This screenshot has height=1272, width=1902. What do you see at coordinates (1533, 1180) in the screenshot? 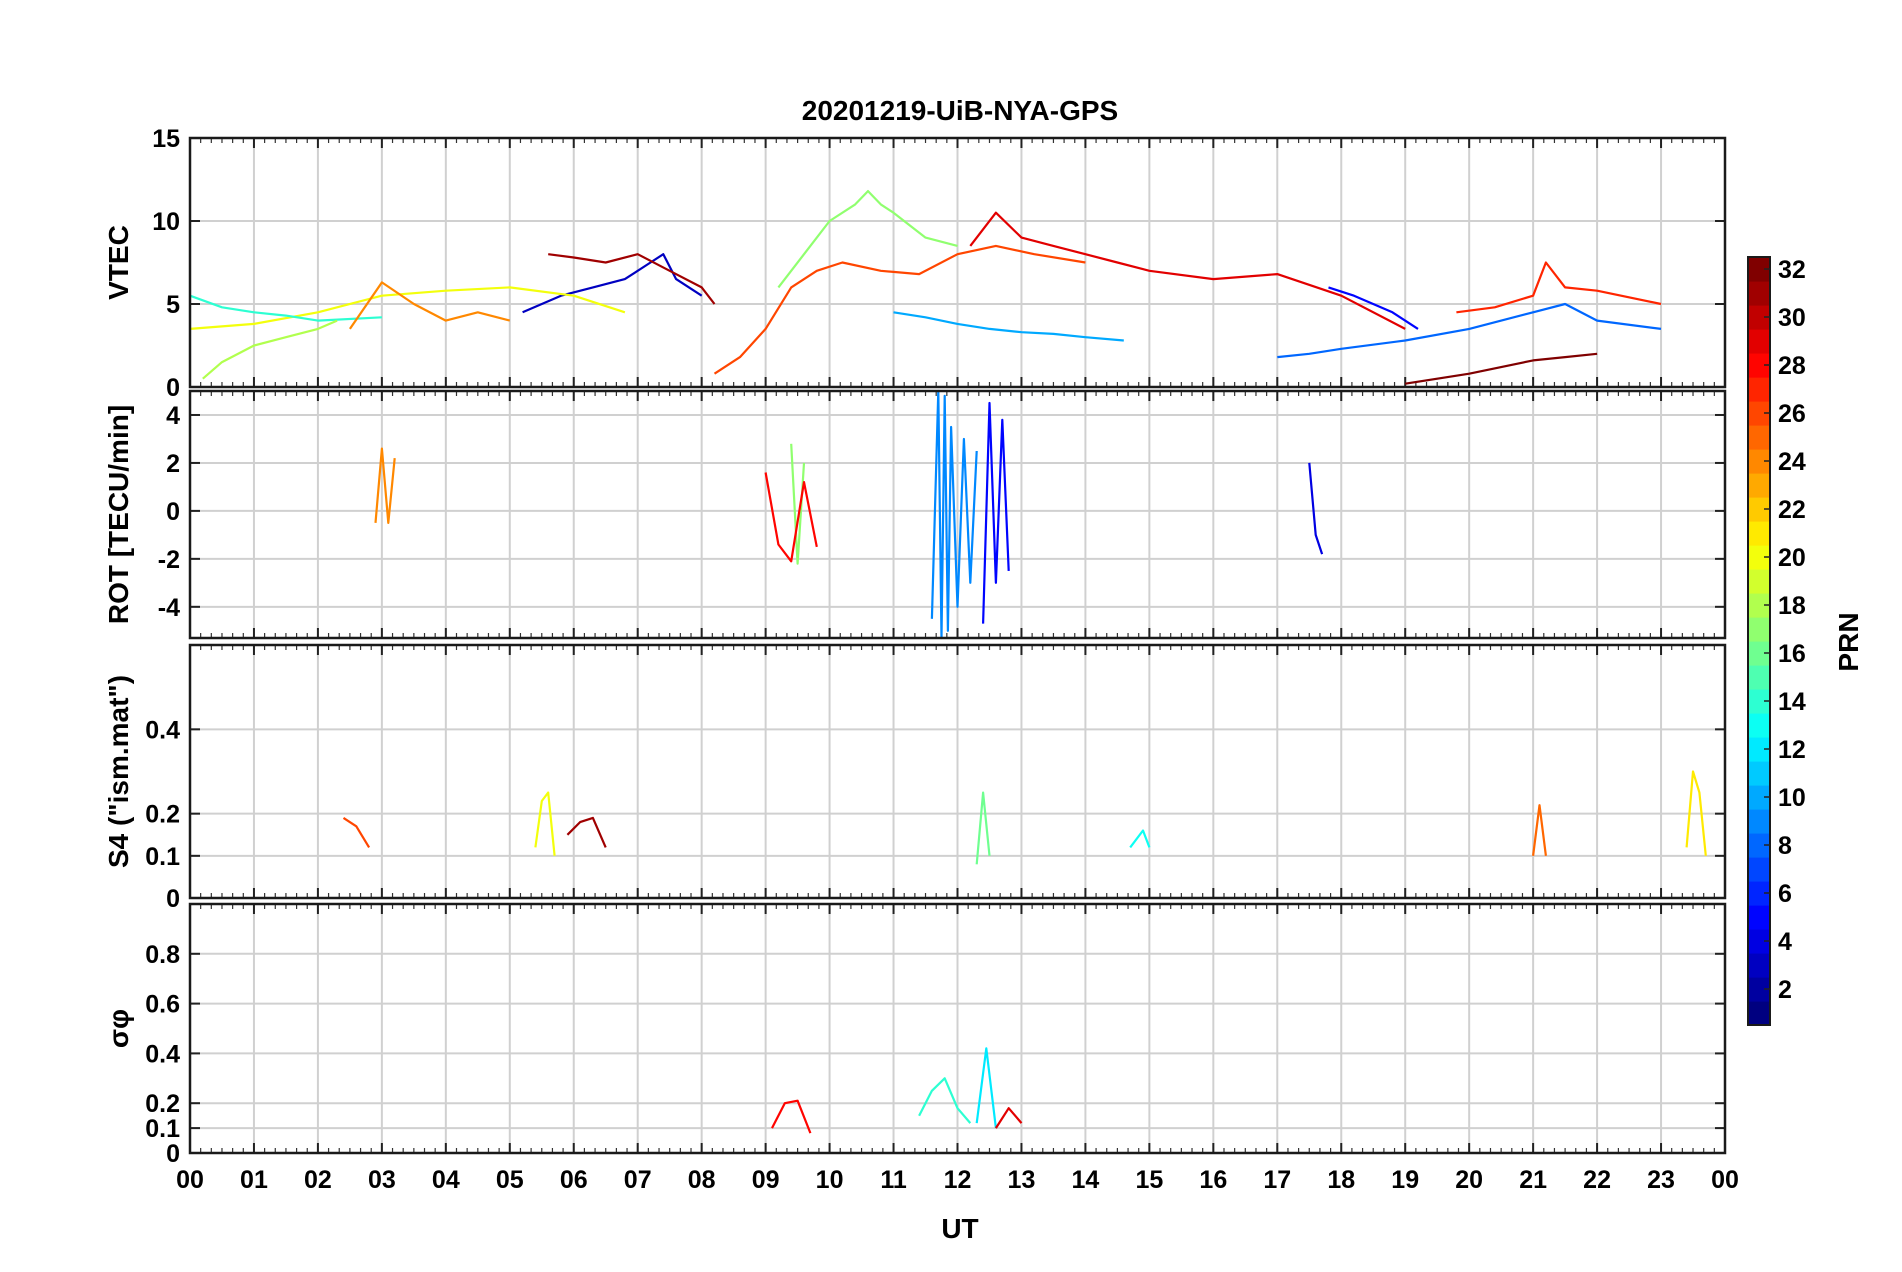
I see `x-tick-label: 21` at bounding box center [1533, 1180].